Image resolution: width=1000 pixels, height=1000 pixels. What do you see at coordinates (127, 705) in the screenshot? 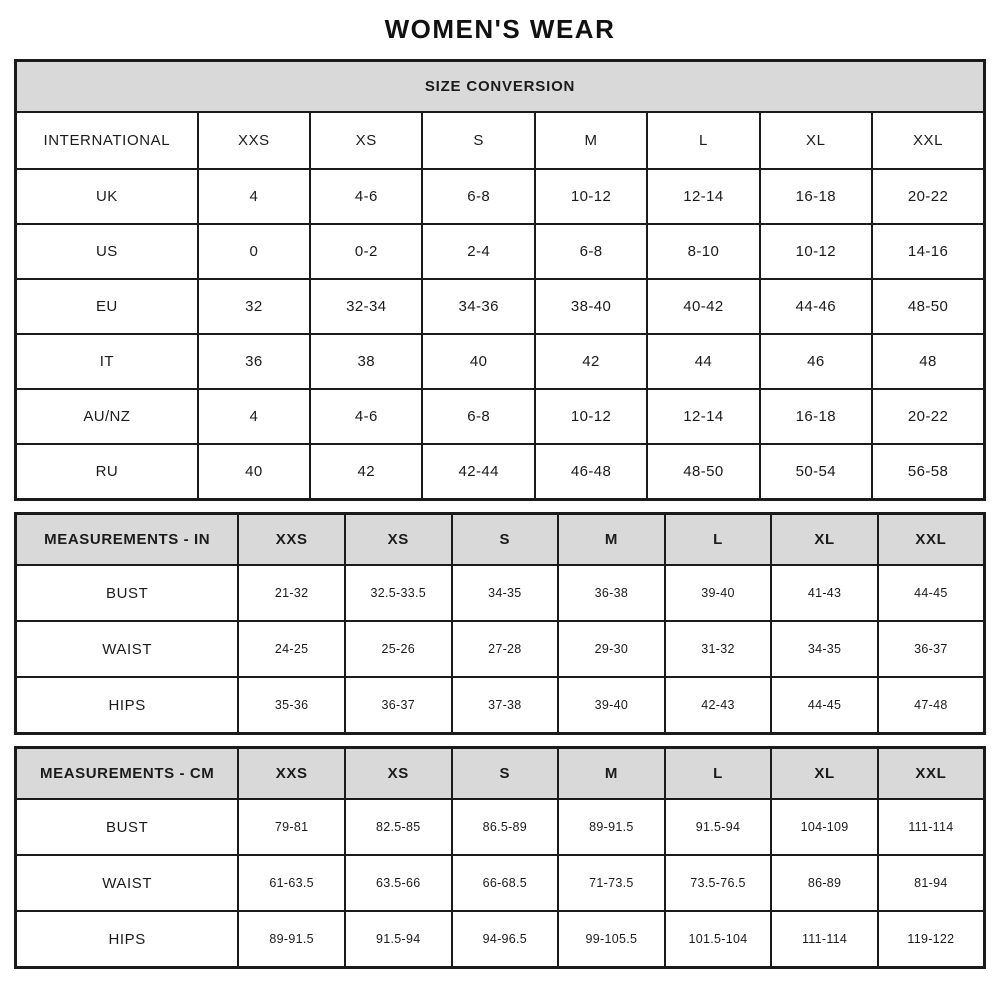
I see `row-label: HIPS` at bounding box center [127, 705].